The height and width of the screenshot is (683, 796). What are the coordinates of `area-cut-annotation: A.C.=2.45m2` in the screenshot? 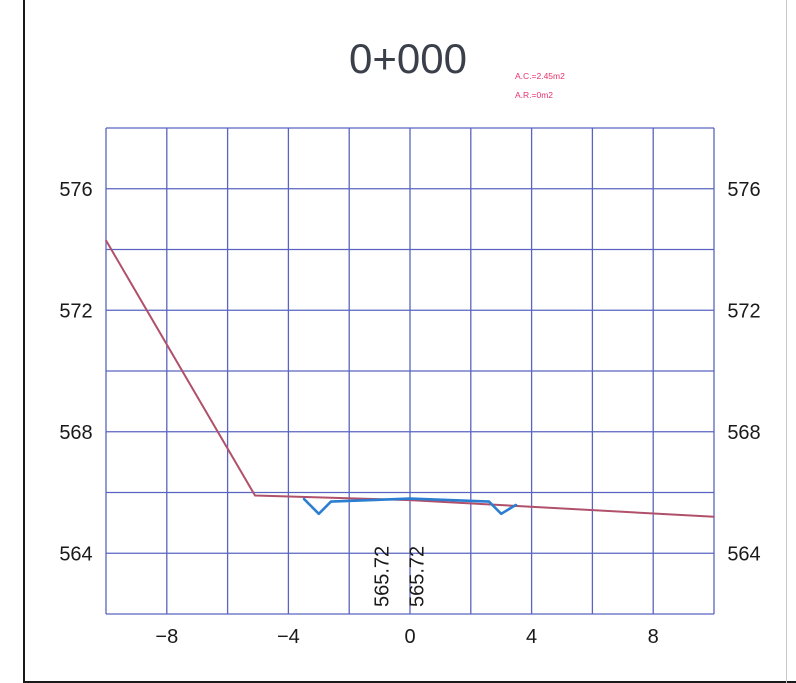 It's located at (540, 76).